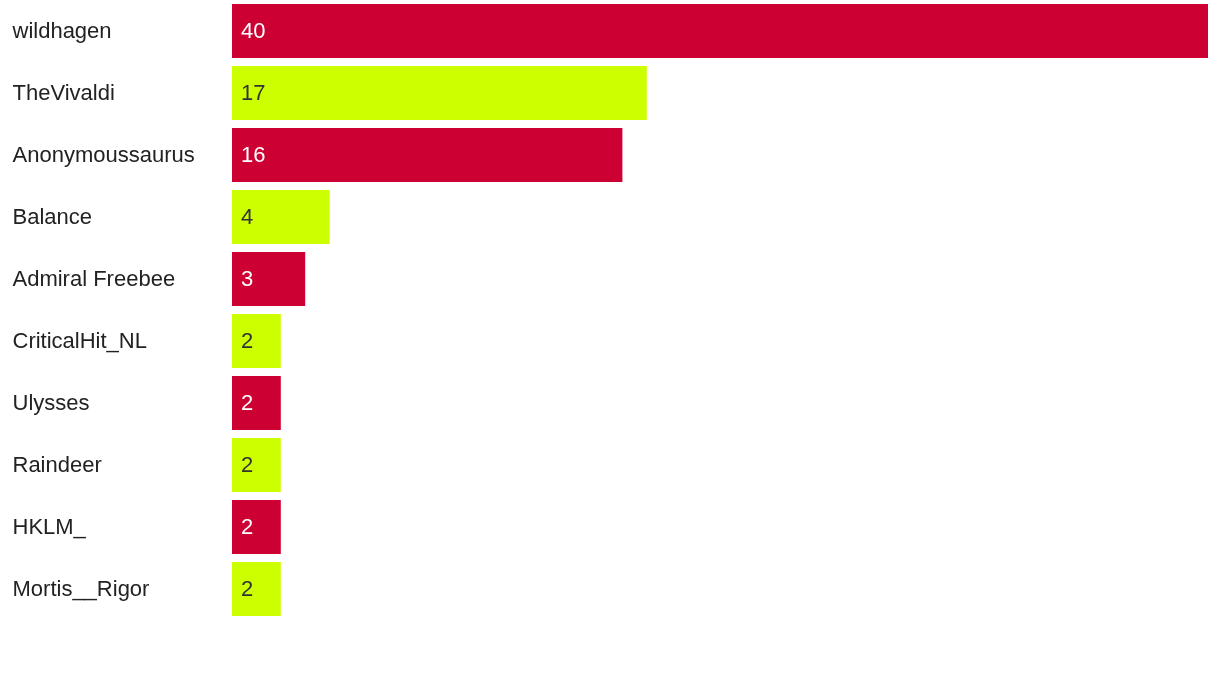  Describe the element at coordinates (57, 464) in the screenshot. I see `y-tick-label: Raindeer` at that location.